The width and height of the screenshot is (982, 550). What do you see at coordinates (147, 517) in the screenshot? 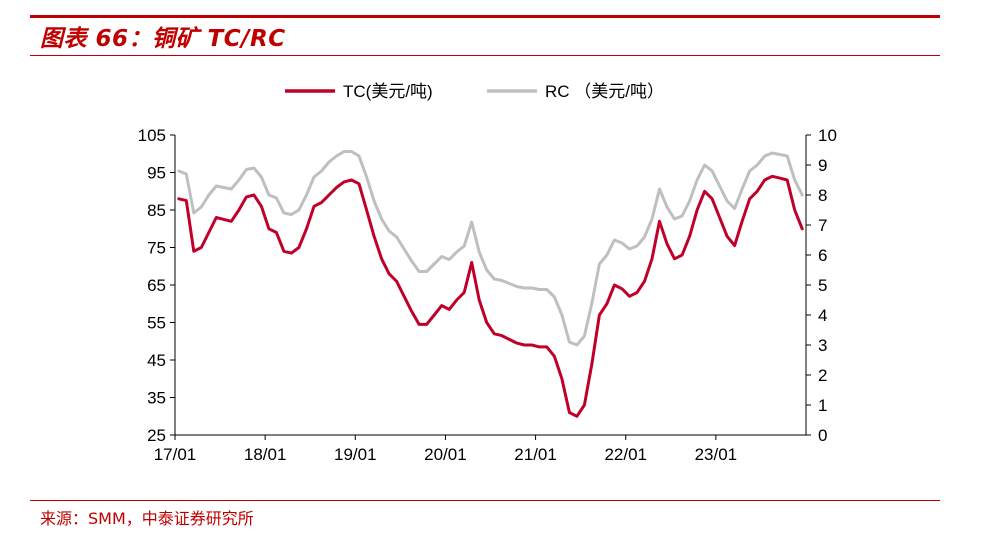
I see `source-note: 来源：SMM，中泰证券研究所` at bounding box center [147, 517].